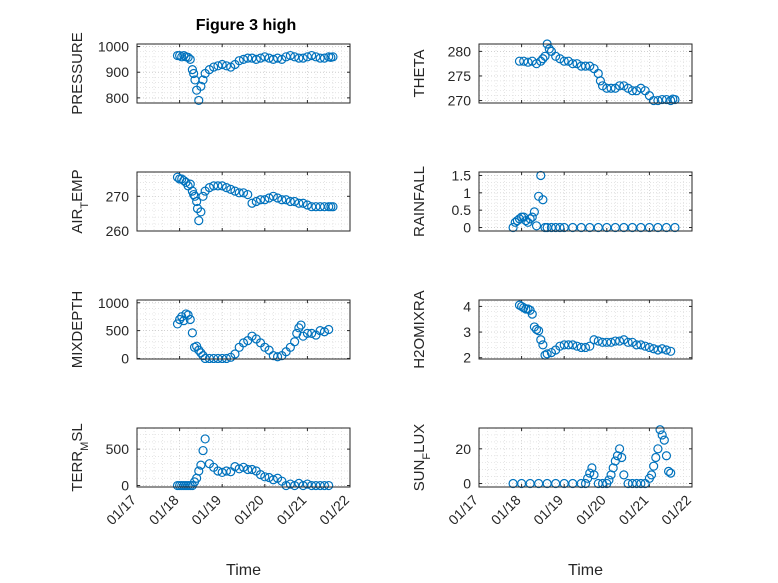 This screenshot has height=583, width=778. Describe the element at coordinates (419, 329) in the screenshot. I see `y-axis-label: H2OMIXRA` at that location.